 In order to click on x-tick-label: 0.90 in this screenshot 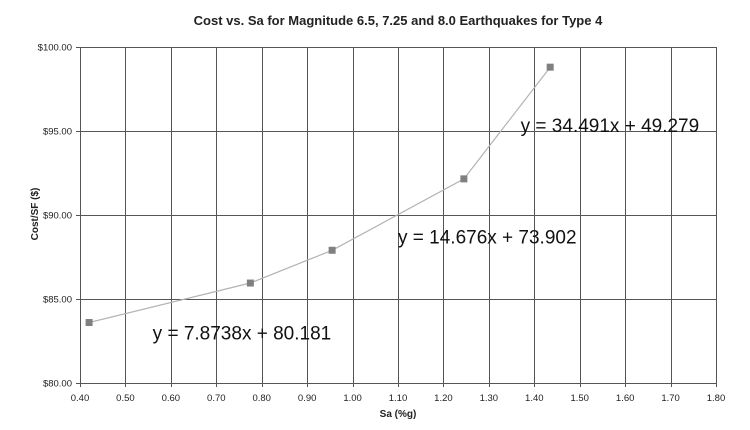, I will do `click(307, 398)`.